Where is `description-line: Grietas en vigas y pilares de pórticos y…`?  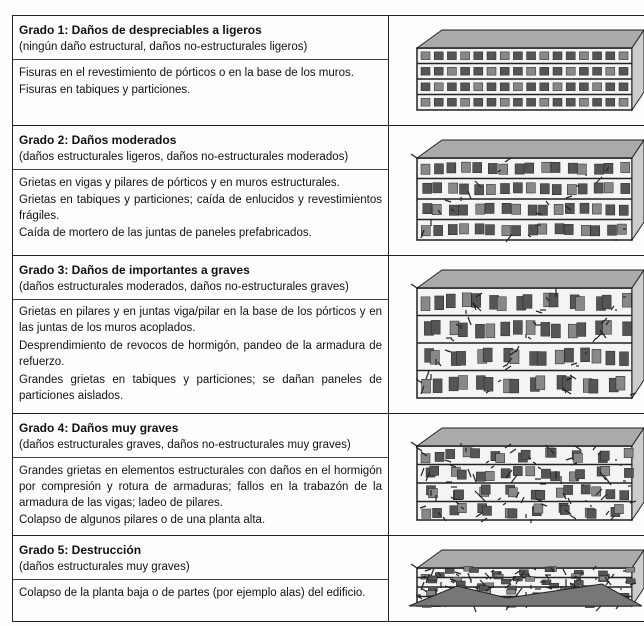
description-line: Grietas en vigas y pilares de pórticos y… is located at coordinates (179, 183).